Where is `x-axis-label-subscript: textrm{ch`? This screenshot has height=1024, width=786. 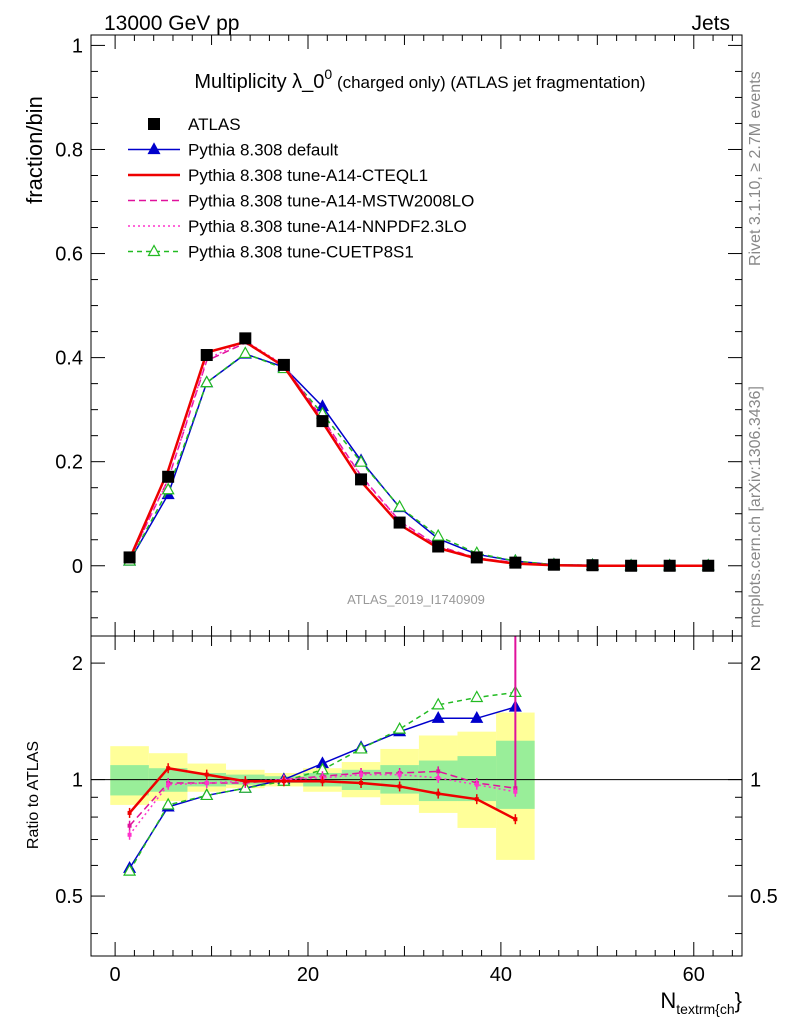
x-axis-label-subscript: textrm{ch is located at coordinates (705, 1009).